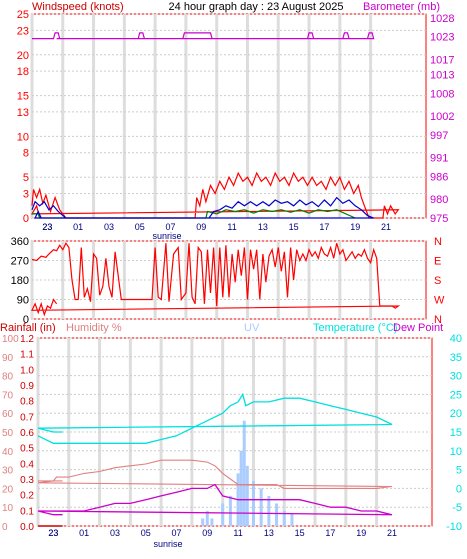 This screenshot has width=467, height=559. Describe the element at coordinates (177, 533) in the screenshot. I see `x-tick-label: 07` at that location.